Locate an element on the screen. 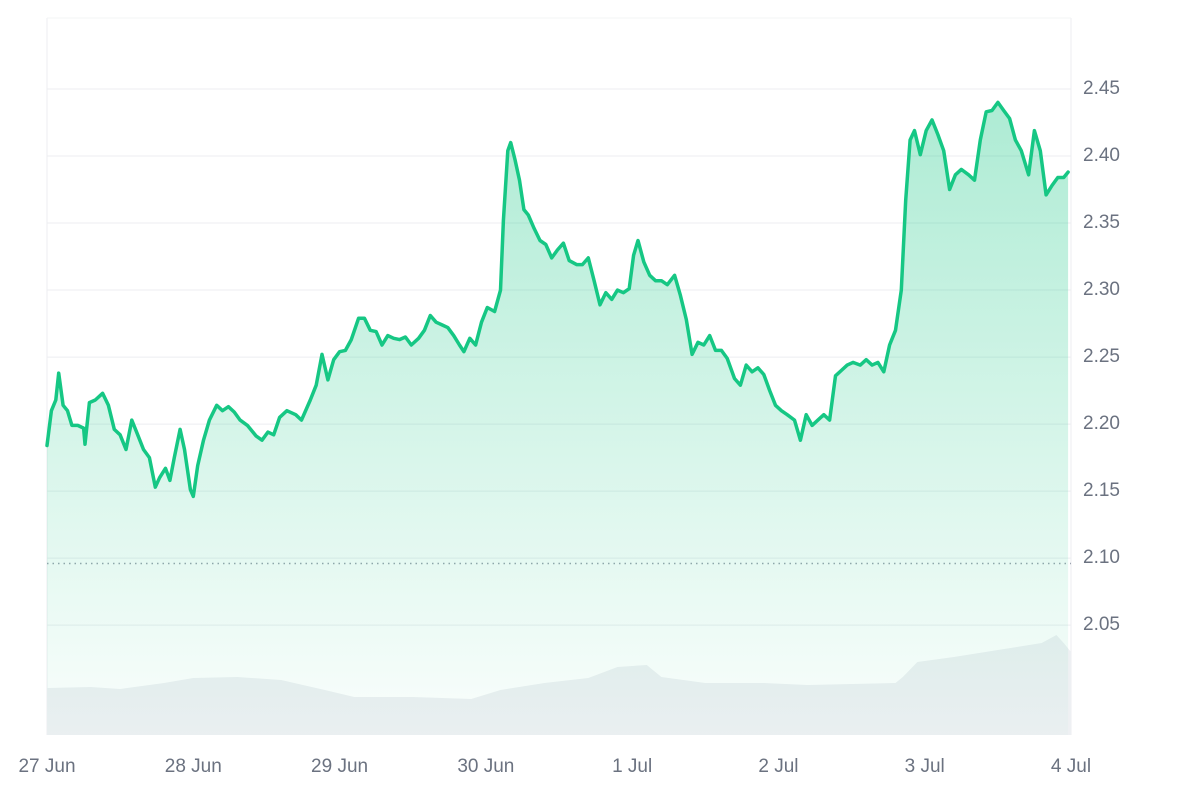  x-tick-label: 4 Jul is located at coordinates (1071, 766).